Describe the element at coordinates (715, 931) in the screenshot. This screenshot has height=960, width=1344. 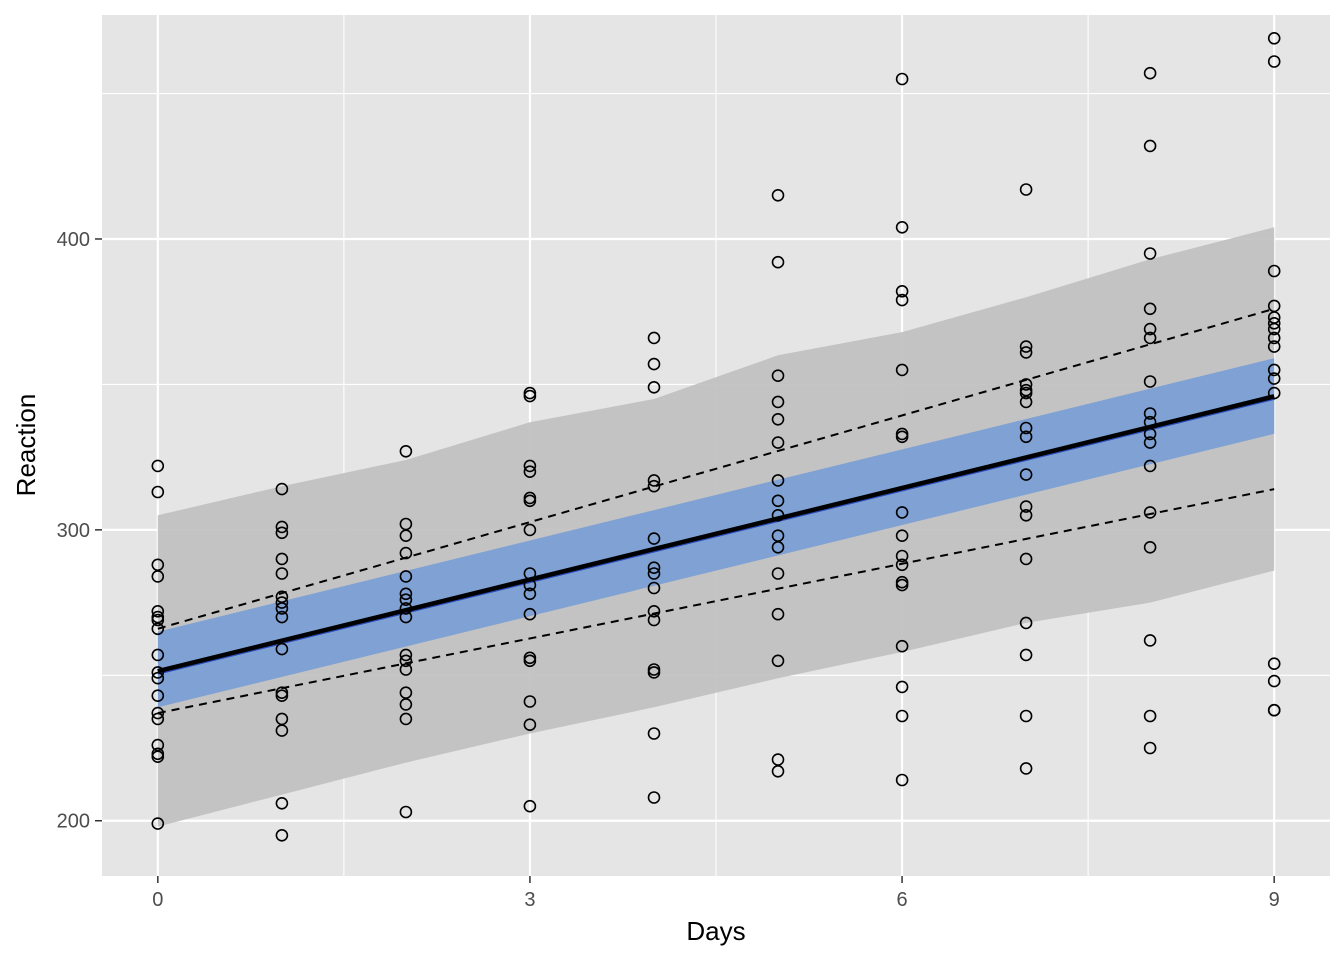
I see `x-axis-title: Days` at that location.